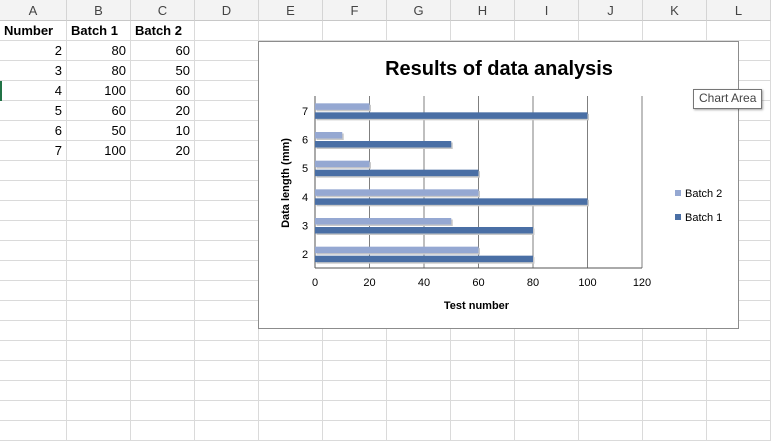 Image resolution: width=771 pixels, height=441 pixels. Describe the element at coordinates (33, 31) in the screenshot. I see `header-cell-a: Number` at that location.